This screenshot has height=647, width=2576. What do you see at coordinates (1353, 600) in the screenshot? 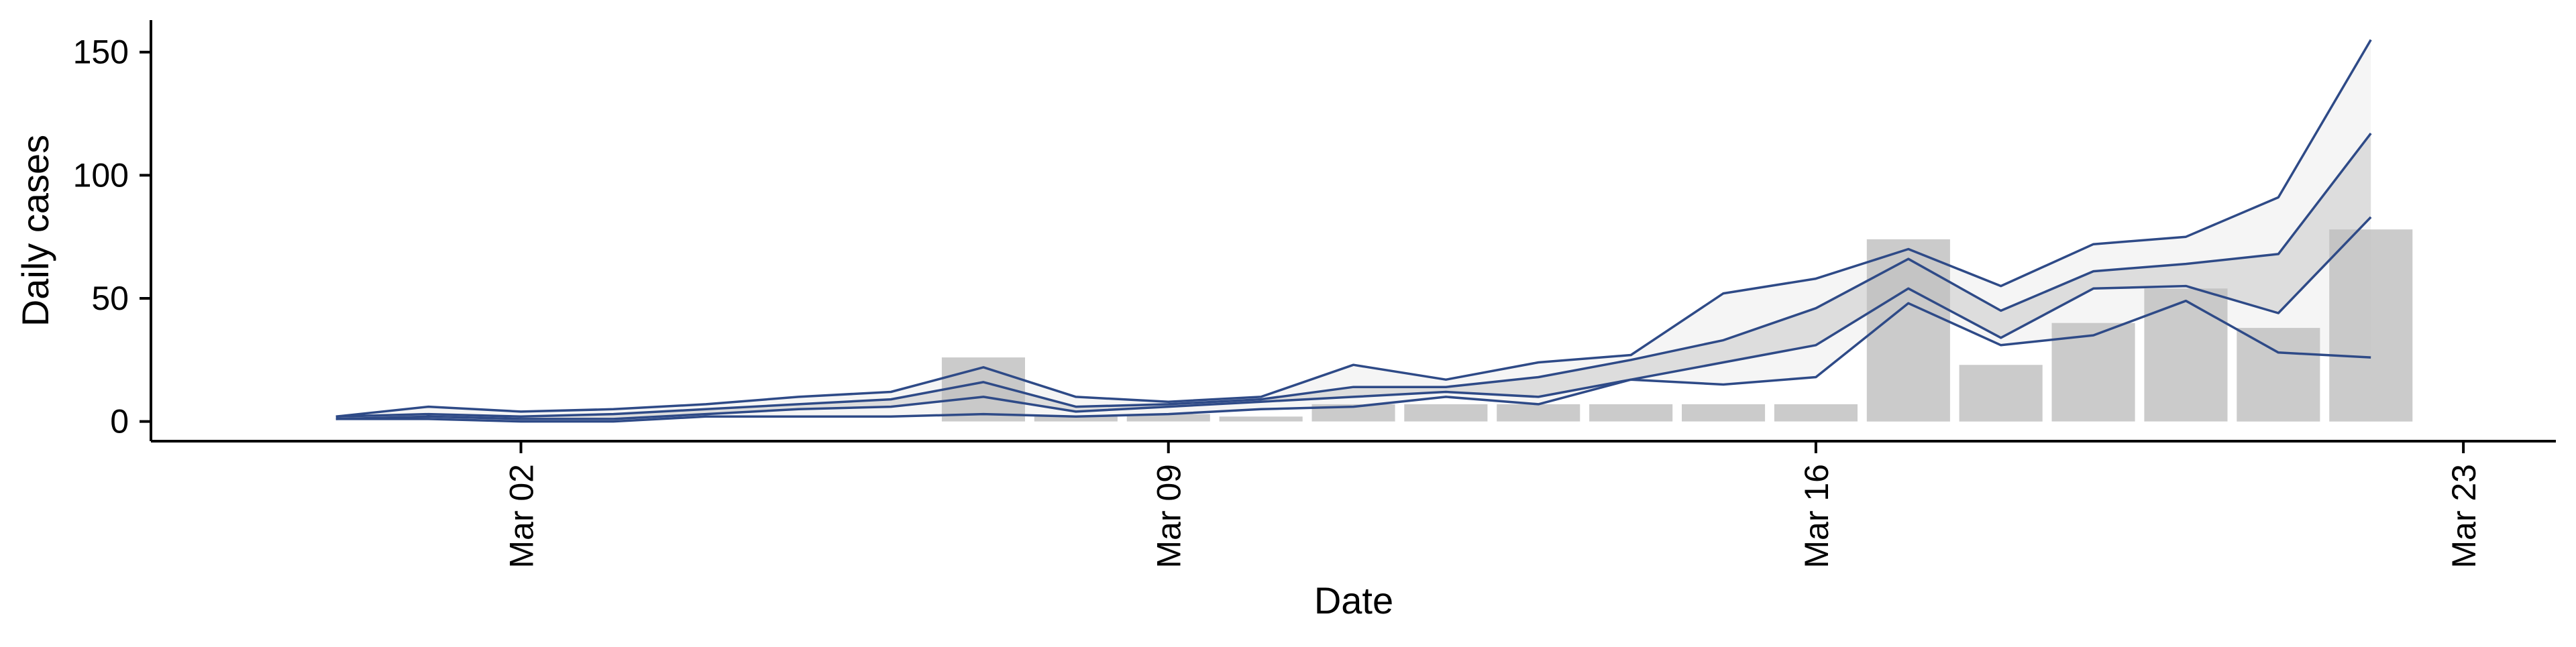
I see `x-axis-title: Date` at bounding box center [1353, 600].